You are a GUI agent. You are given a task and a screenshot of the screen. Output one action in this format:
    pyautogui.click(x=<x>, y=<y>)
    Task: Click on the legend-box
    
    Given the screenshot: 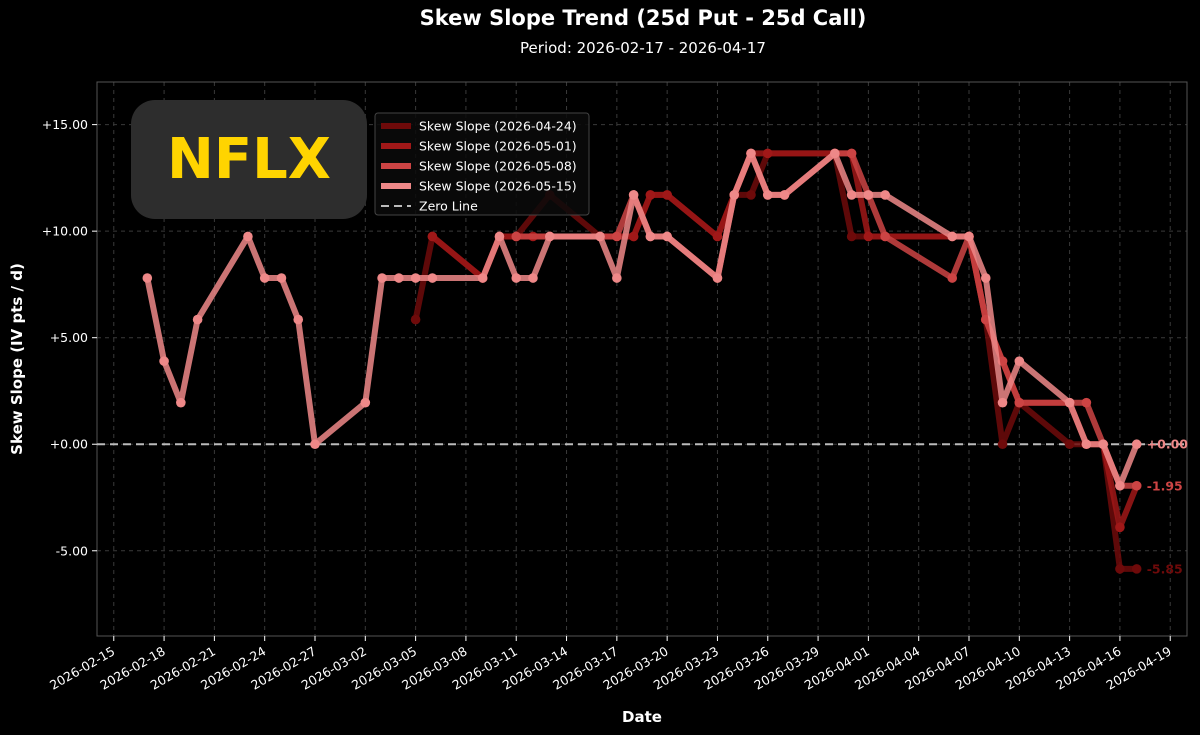 What is the action you would take?
    pyautogui.click(x=482, y=164)
    